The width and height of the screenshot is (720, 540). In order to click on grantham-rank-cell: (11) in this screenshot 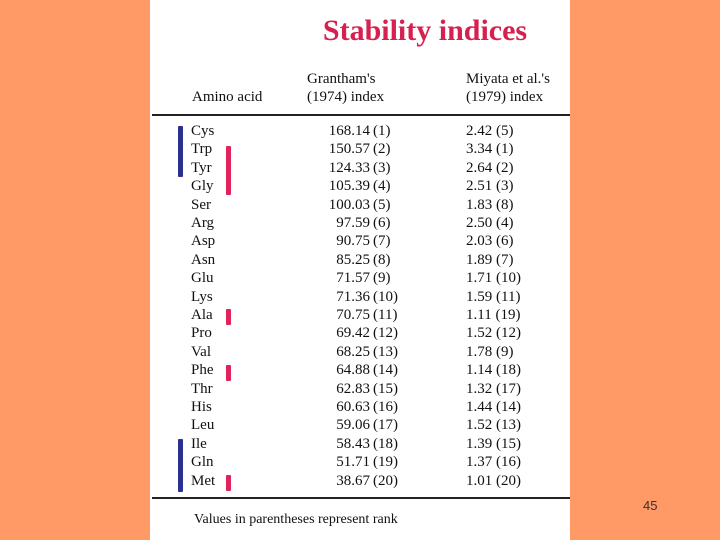, I will do `click(385, 315)`.